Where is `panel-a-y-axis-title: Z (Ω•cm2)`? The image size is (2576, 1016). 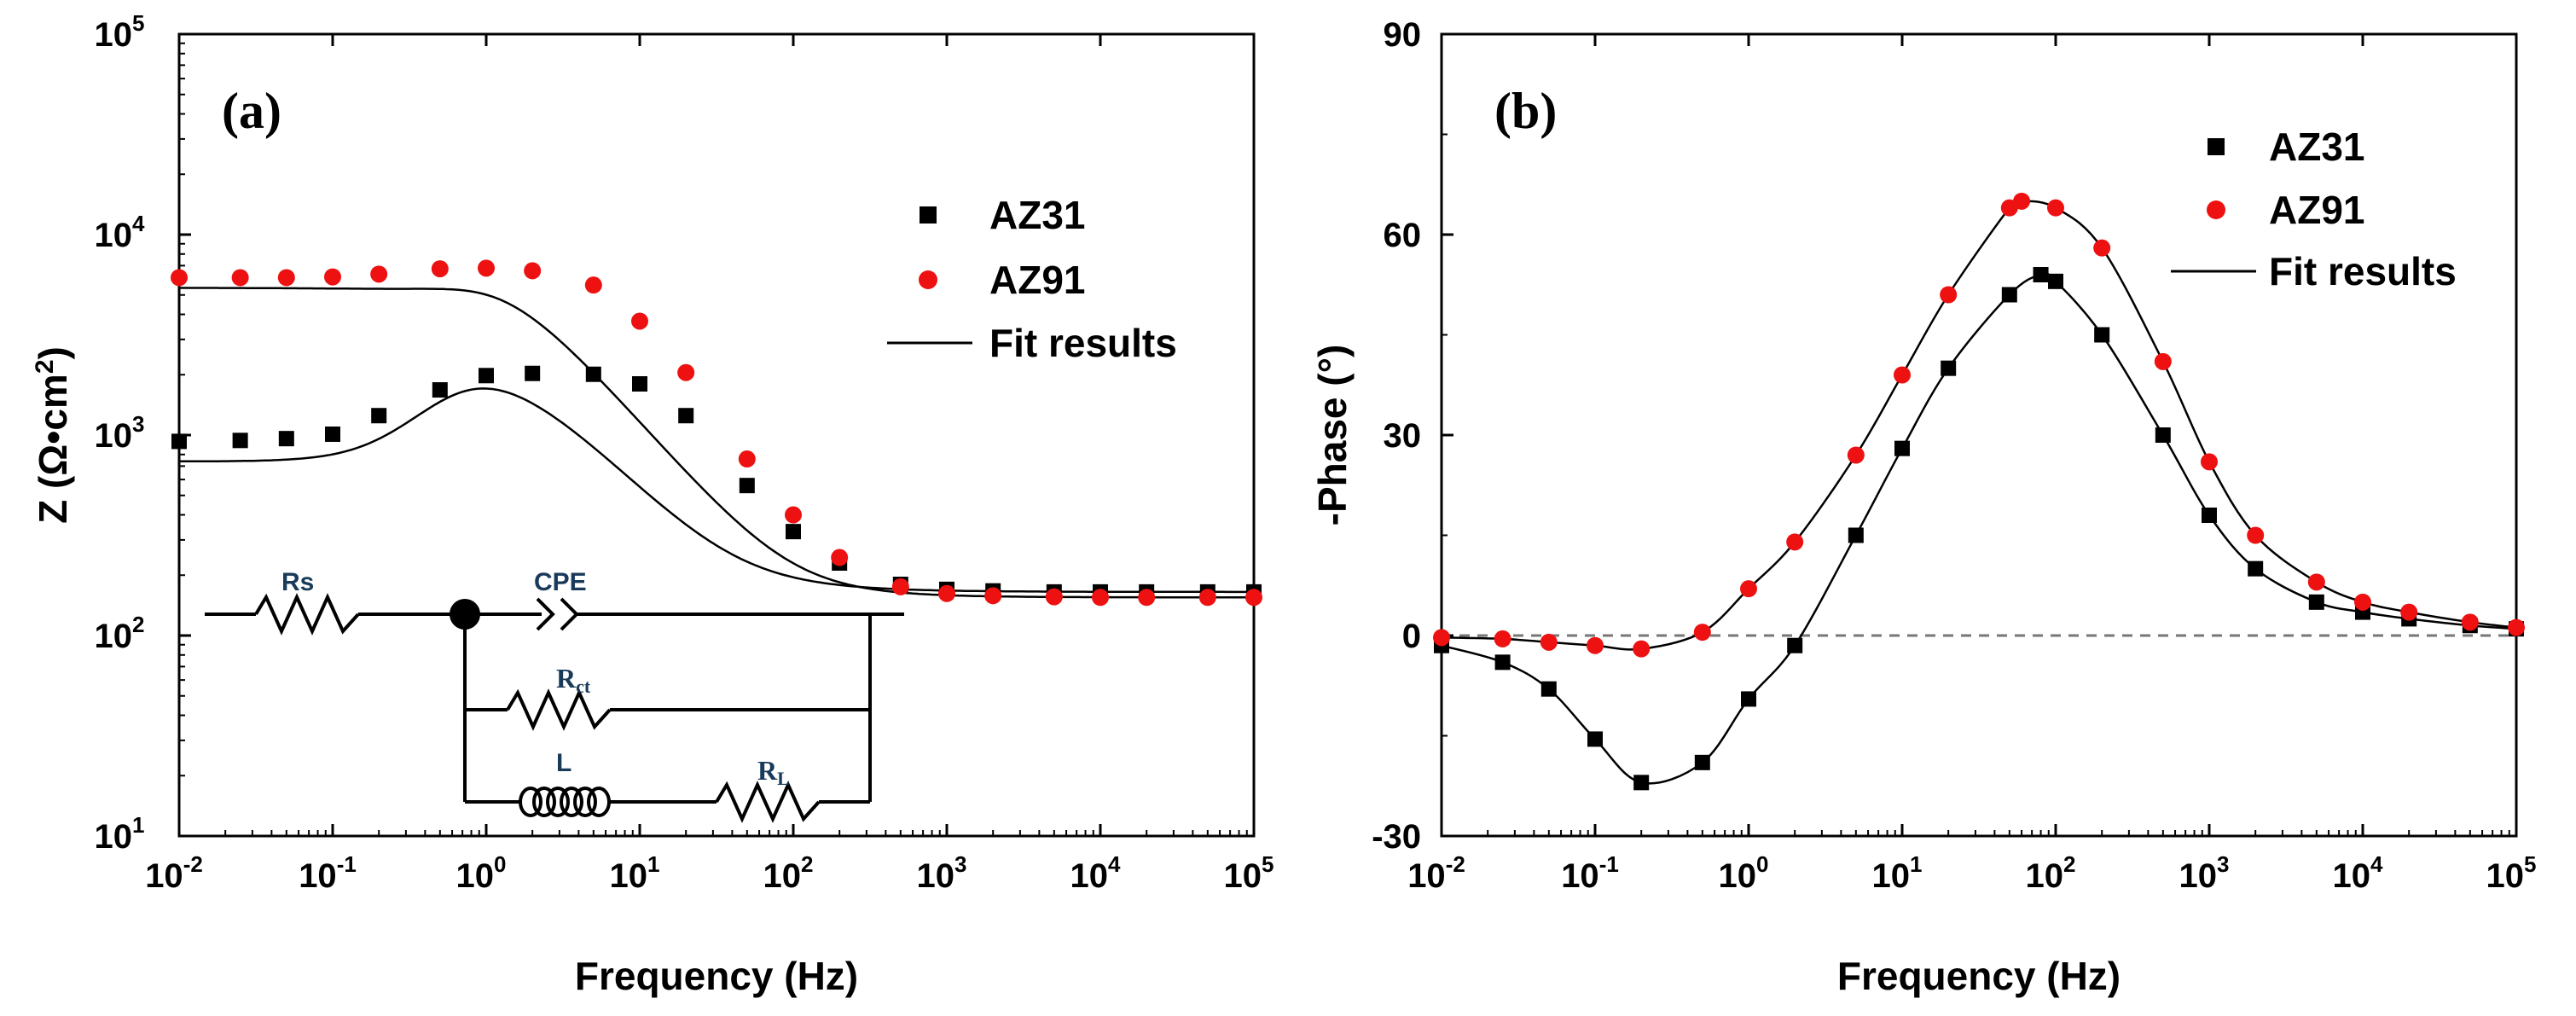 panel-a-y-axis-title: Z (Ω•cm2) is located at coordinates (53, 435).